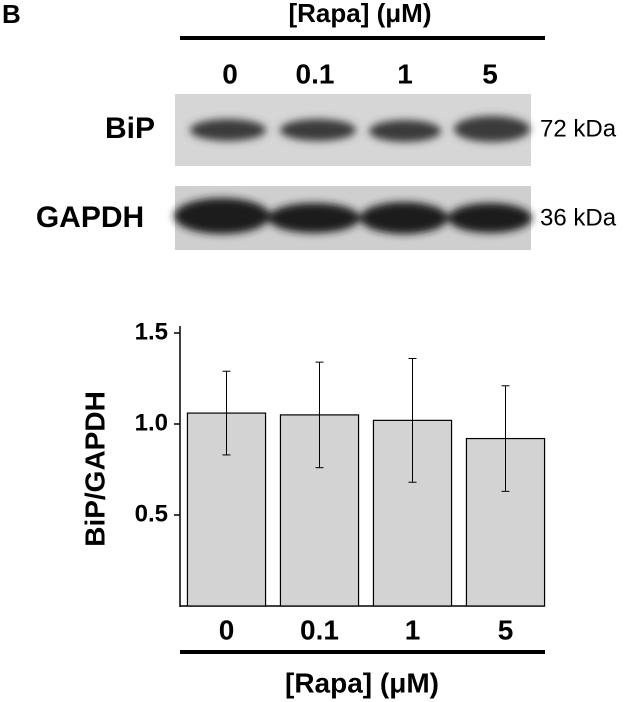  What do you see at coordinates (360, 14) in the screenshot?
I see `blot-title: [Rapa] (μM)` at bounding box center [360, 14].